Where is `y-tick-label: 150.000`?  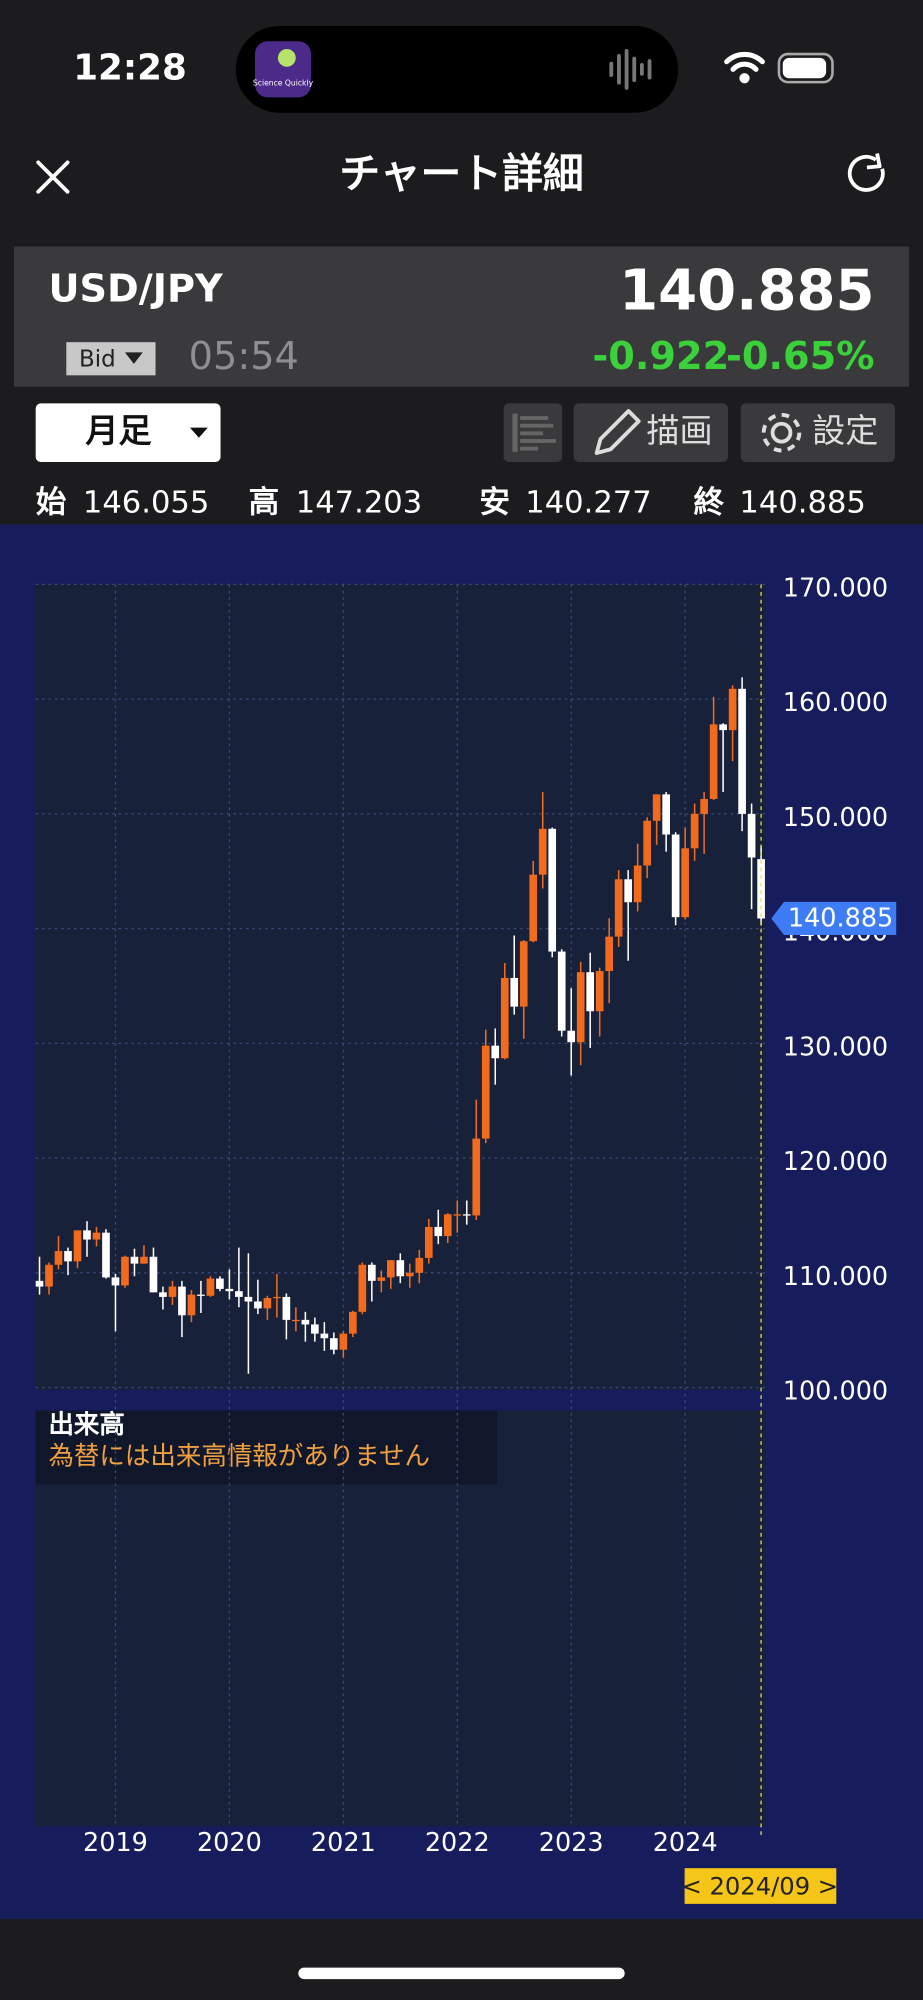 y-tick-label: 150.000 is located at coordinates (835, 818).